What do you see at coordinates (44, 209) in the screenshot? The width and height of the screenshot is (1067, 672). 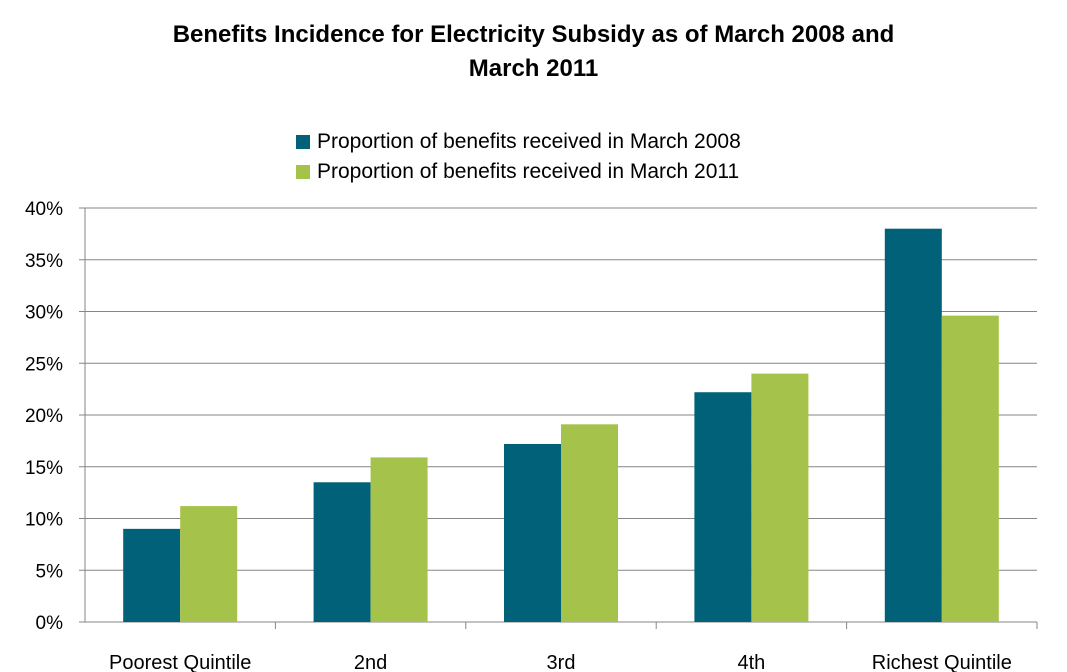 I see `y-tick-label: 40%` at bounding box center [44, 209].